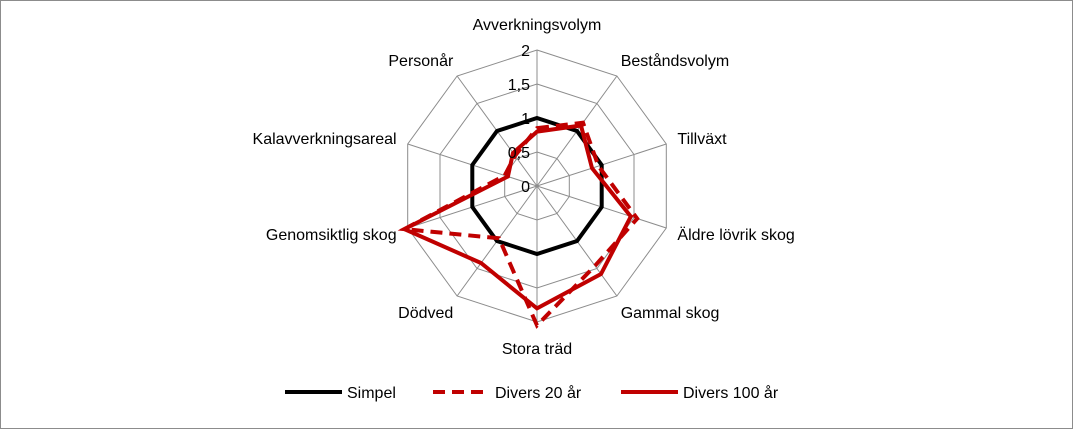 The image size is (1073, 429). I want to click on series-layer, so click(518, 222).